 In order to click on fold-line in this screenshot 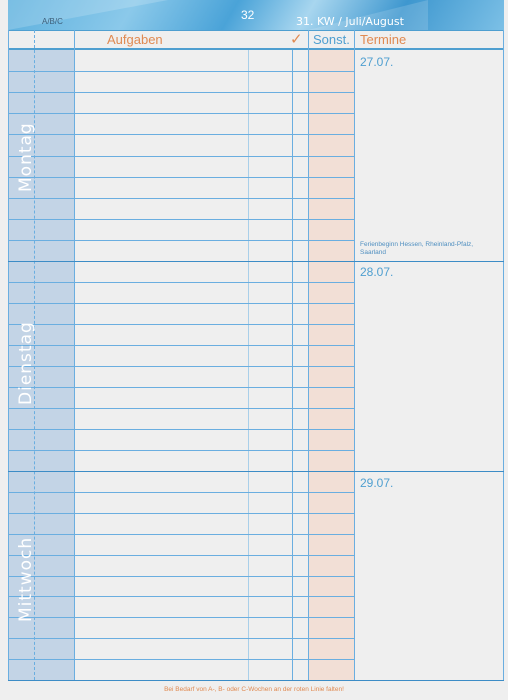, I will do `click(34, 355)`.